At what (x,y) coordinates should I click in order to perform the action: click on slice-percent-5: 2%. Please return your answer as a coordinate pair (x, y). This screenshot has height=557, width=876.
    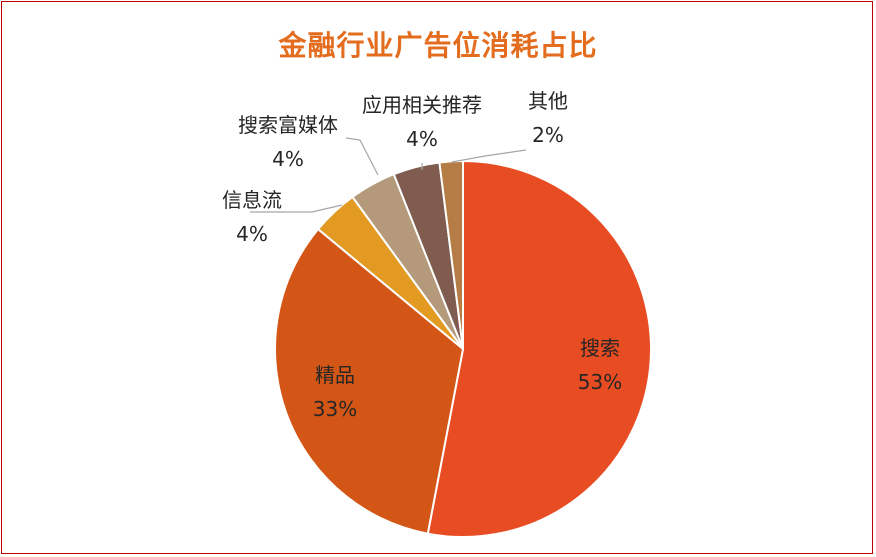
    Looking at the image, I should click on (548, 135).